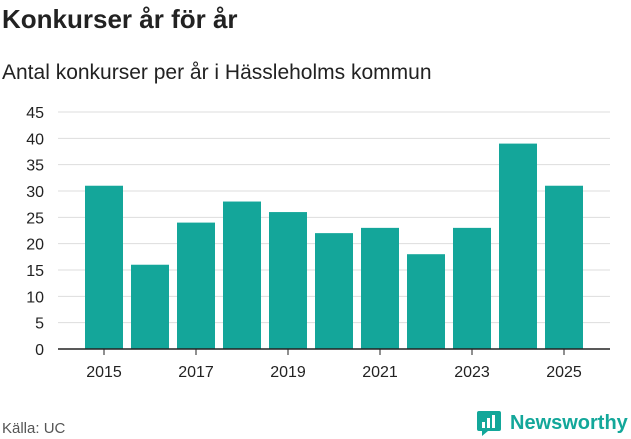 Image resolution: width=631 pixels, height=439 pixels. I want to click on bar-2016, so click(150, 306).